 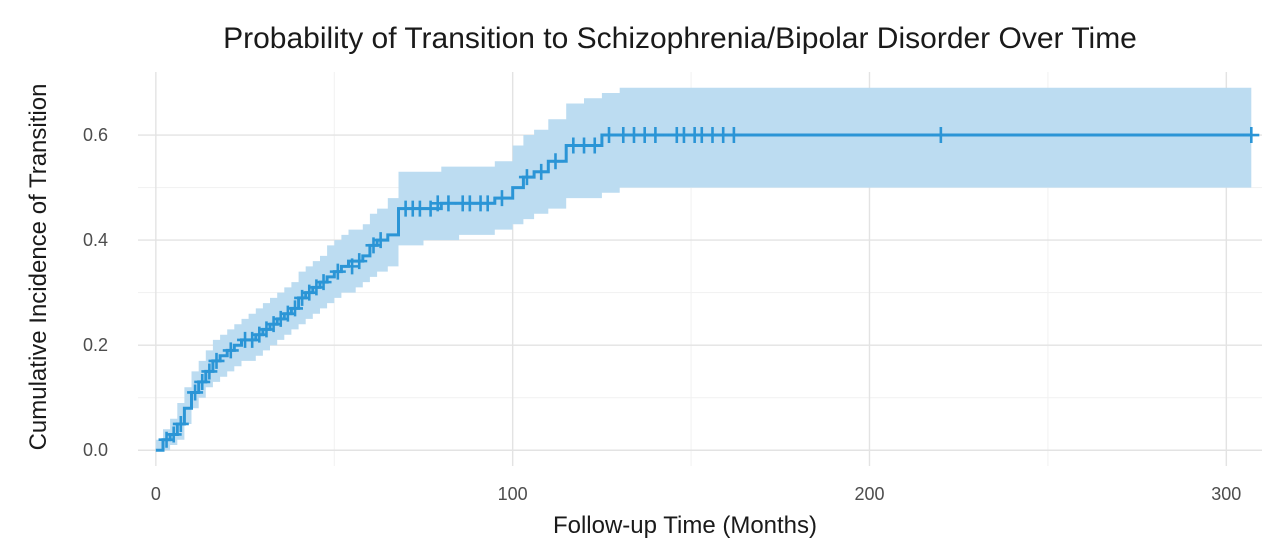 I want to click on y-axis-title: Cumulative Incidence of Transition, so click(x=38, y=267).